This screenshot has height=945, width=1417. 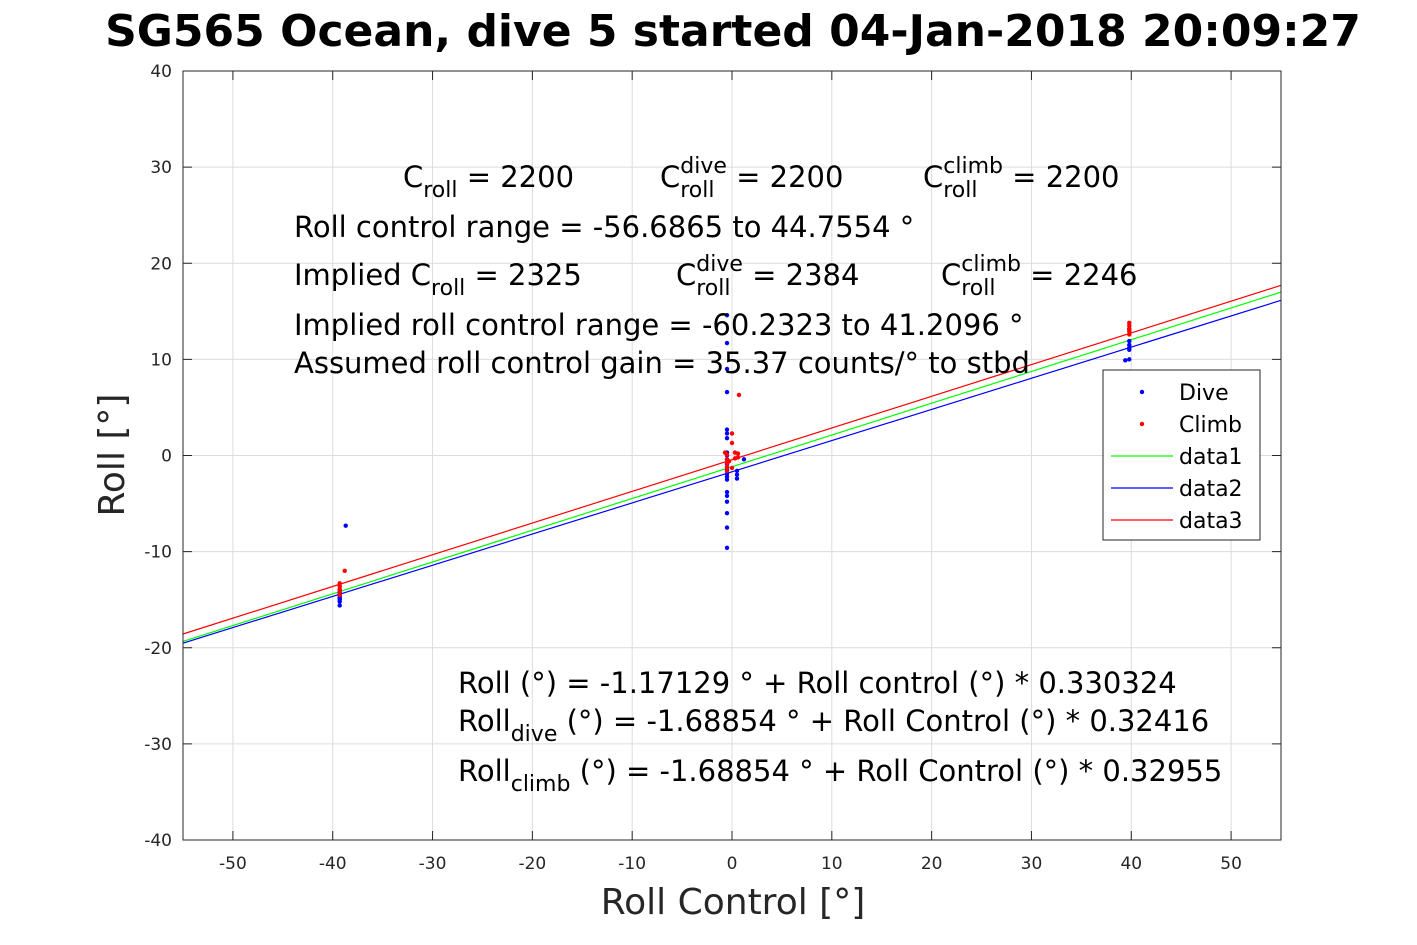 I want to click on x-tick-label: -10, so click(x=632, y=864).